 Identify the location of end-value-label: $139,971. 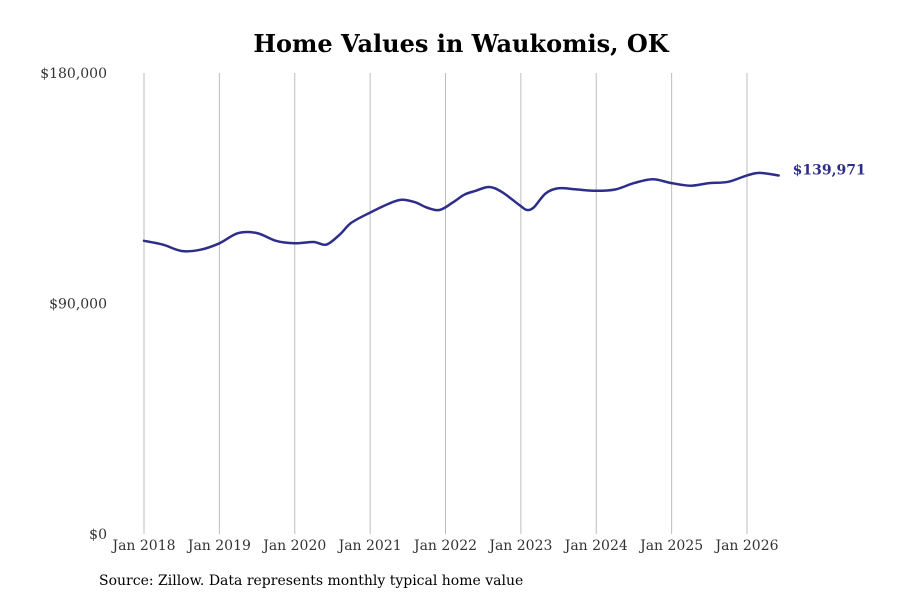
(829, 171).